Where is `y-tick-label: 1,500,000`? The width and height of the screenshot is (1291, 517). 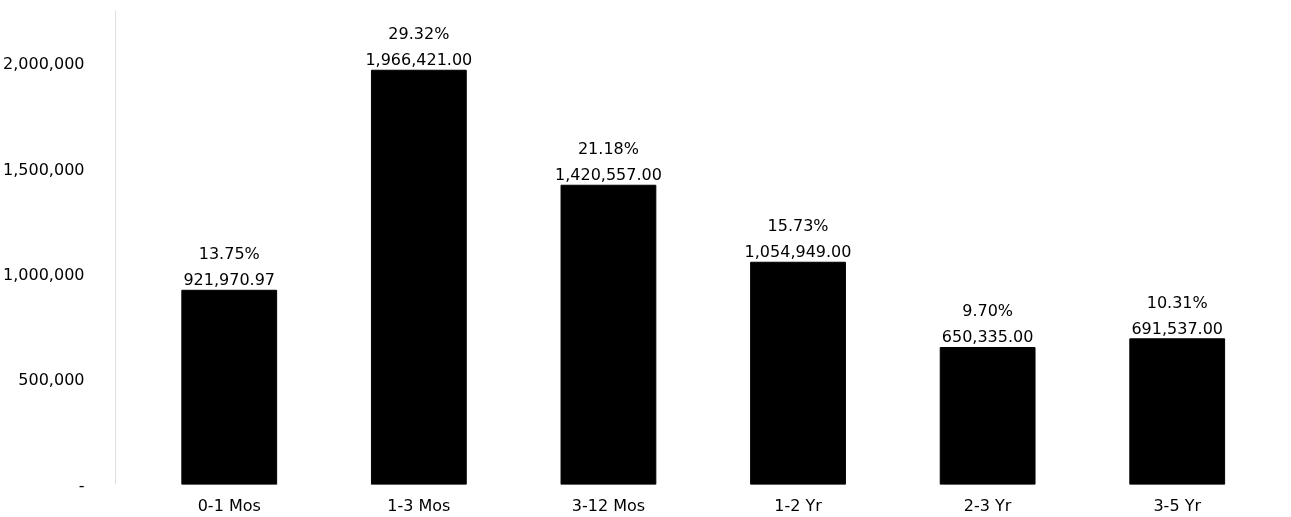
y-tick-label: 1,500,000 is located at coordinates (44, 169).